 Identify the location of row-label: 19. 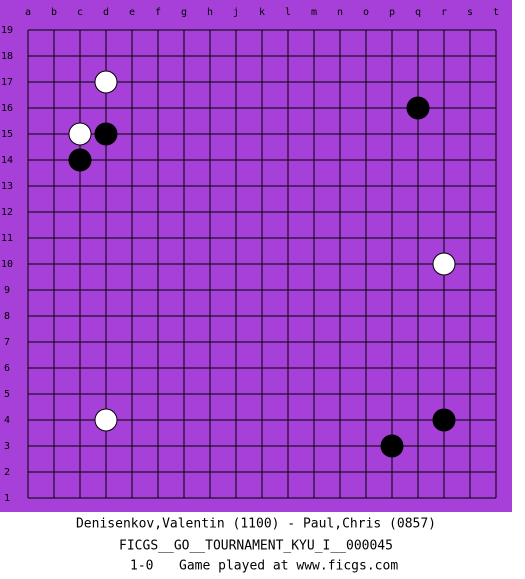
(7, 30).